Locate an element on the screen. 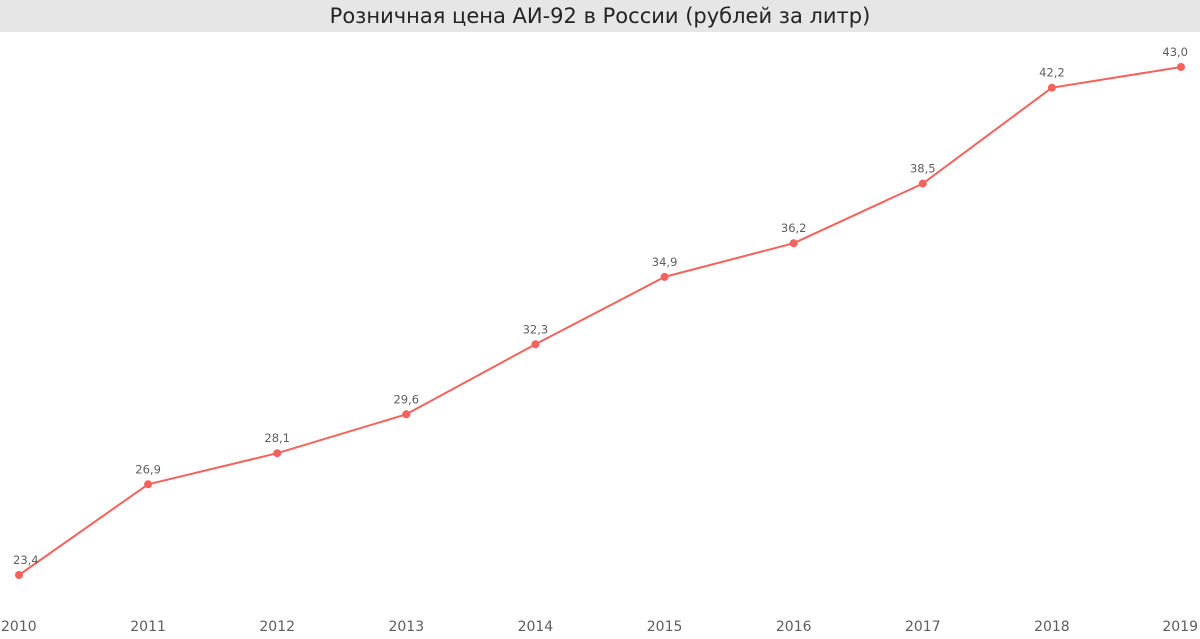 This screenshot has height=639, width=1200. data-point-2013 is located at coordinates (406, 414).